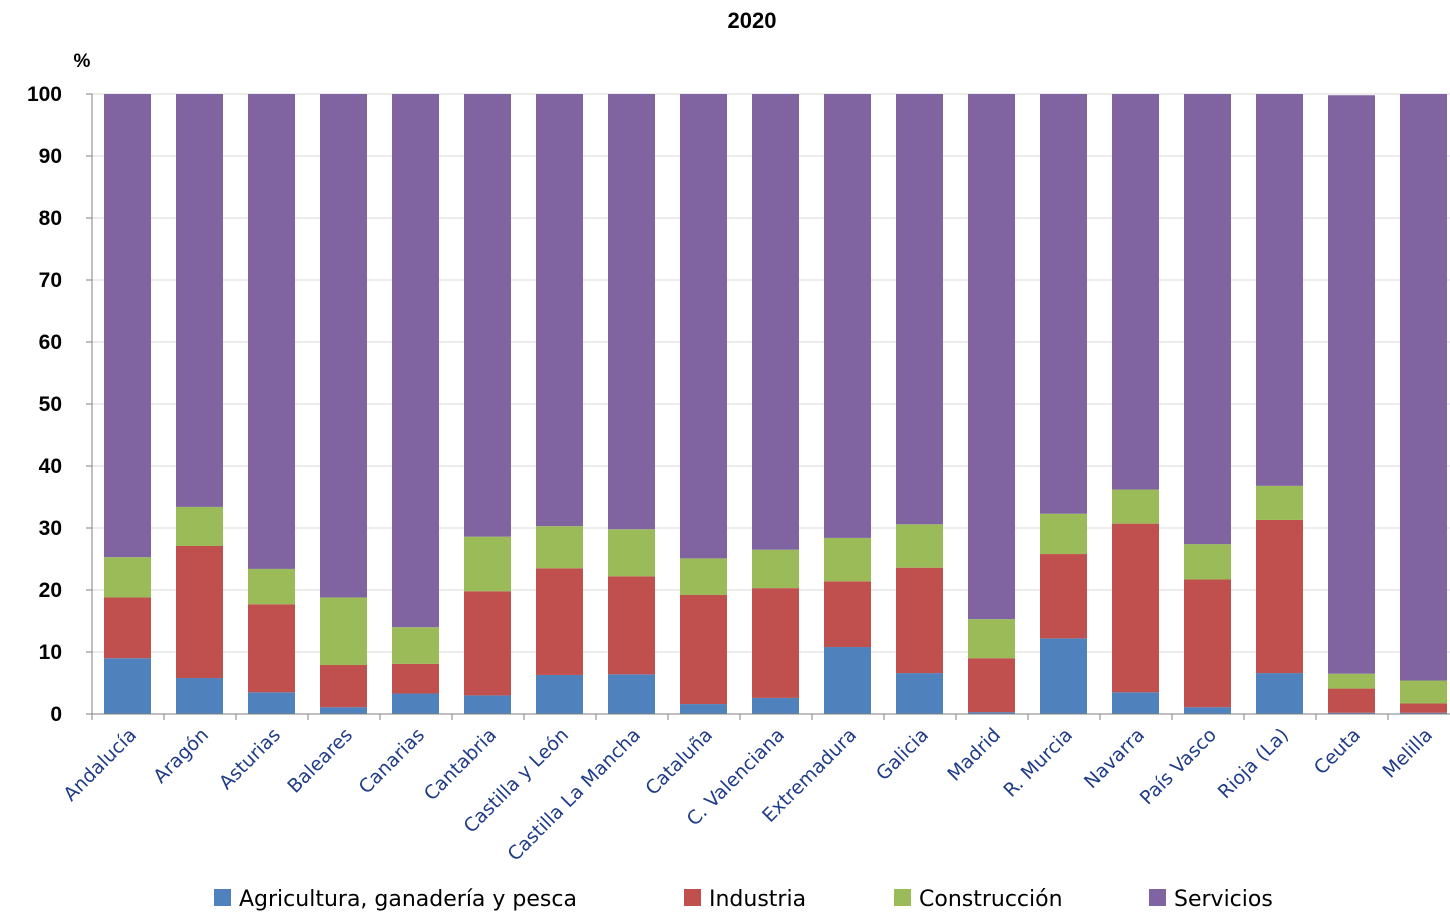 This screenshot has width=1450, height=916. I want to click on y-tick-label: 40, so click(50, 466).